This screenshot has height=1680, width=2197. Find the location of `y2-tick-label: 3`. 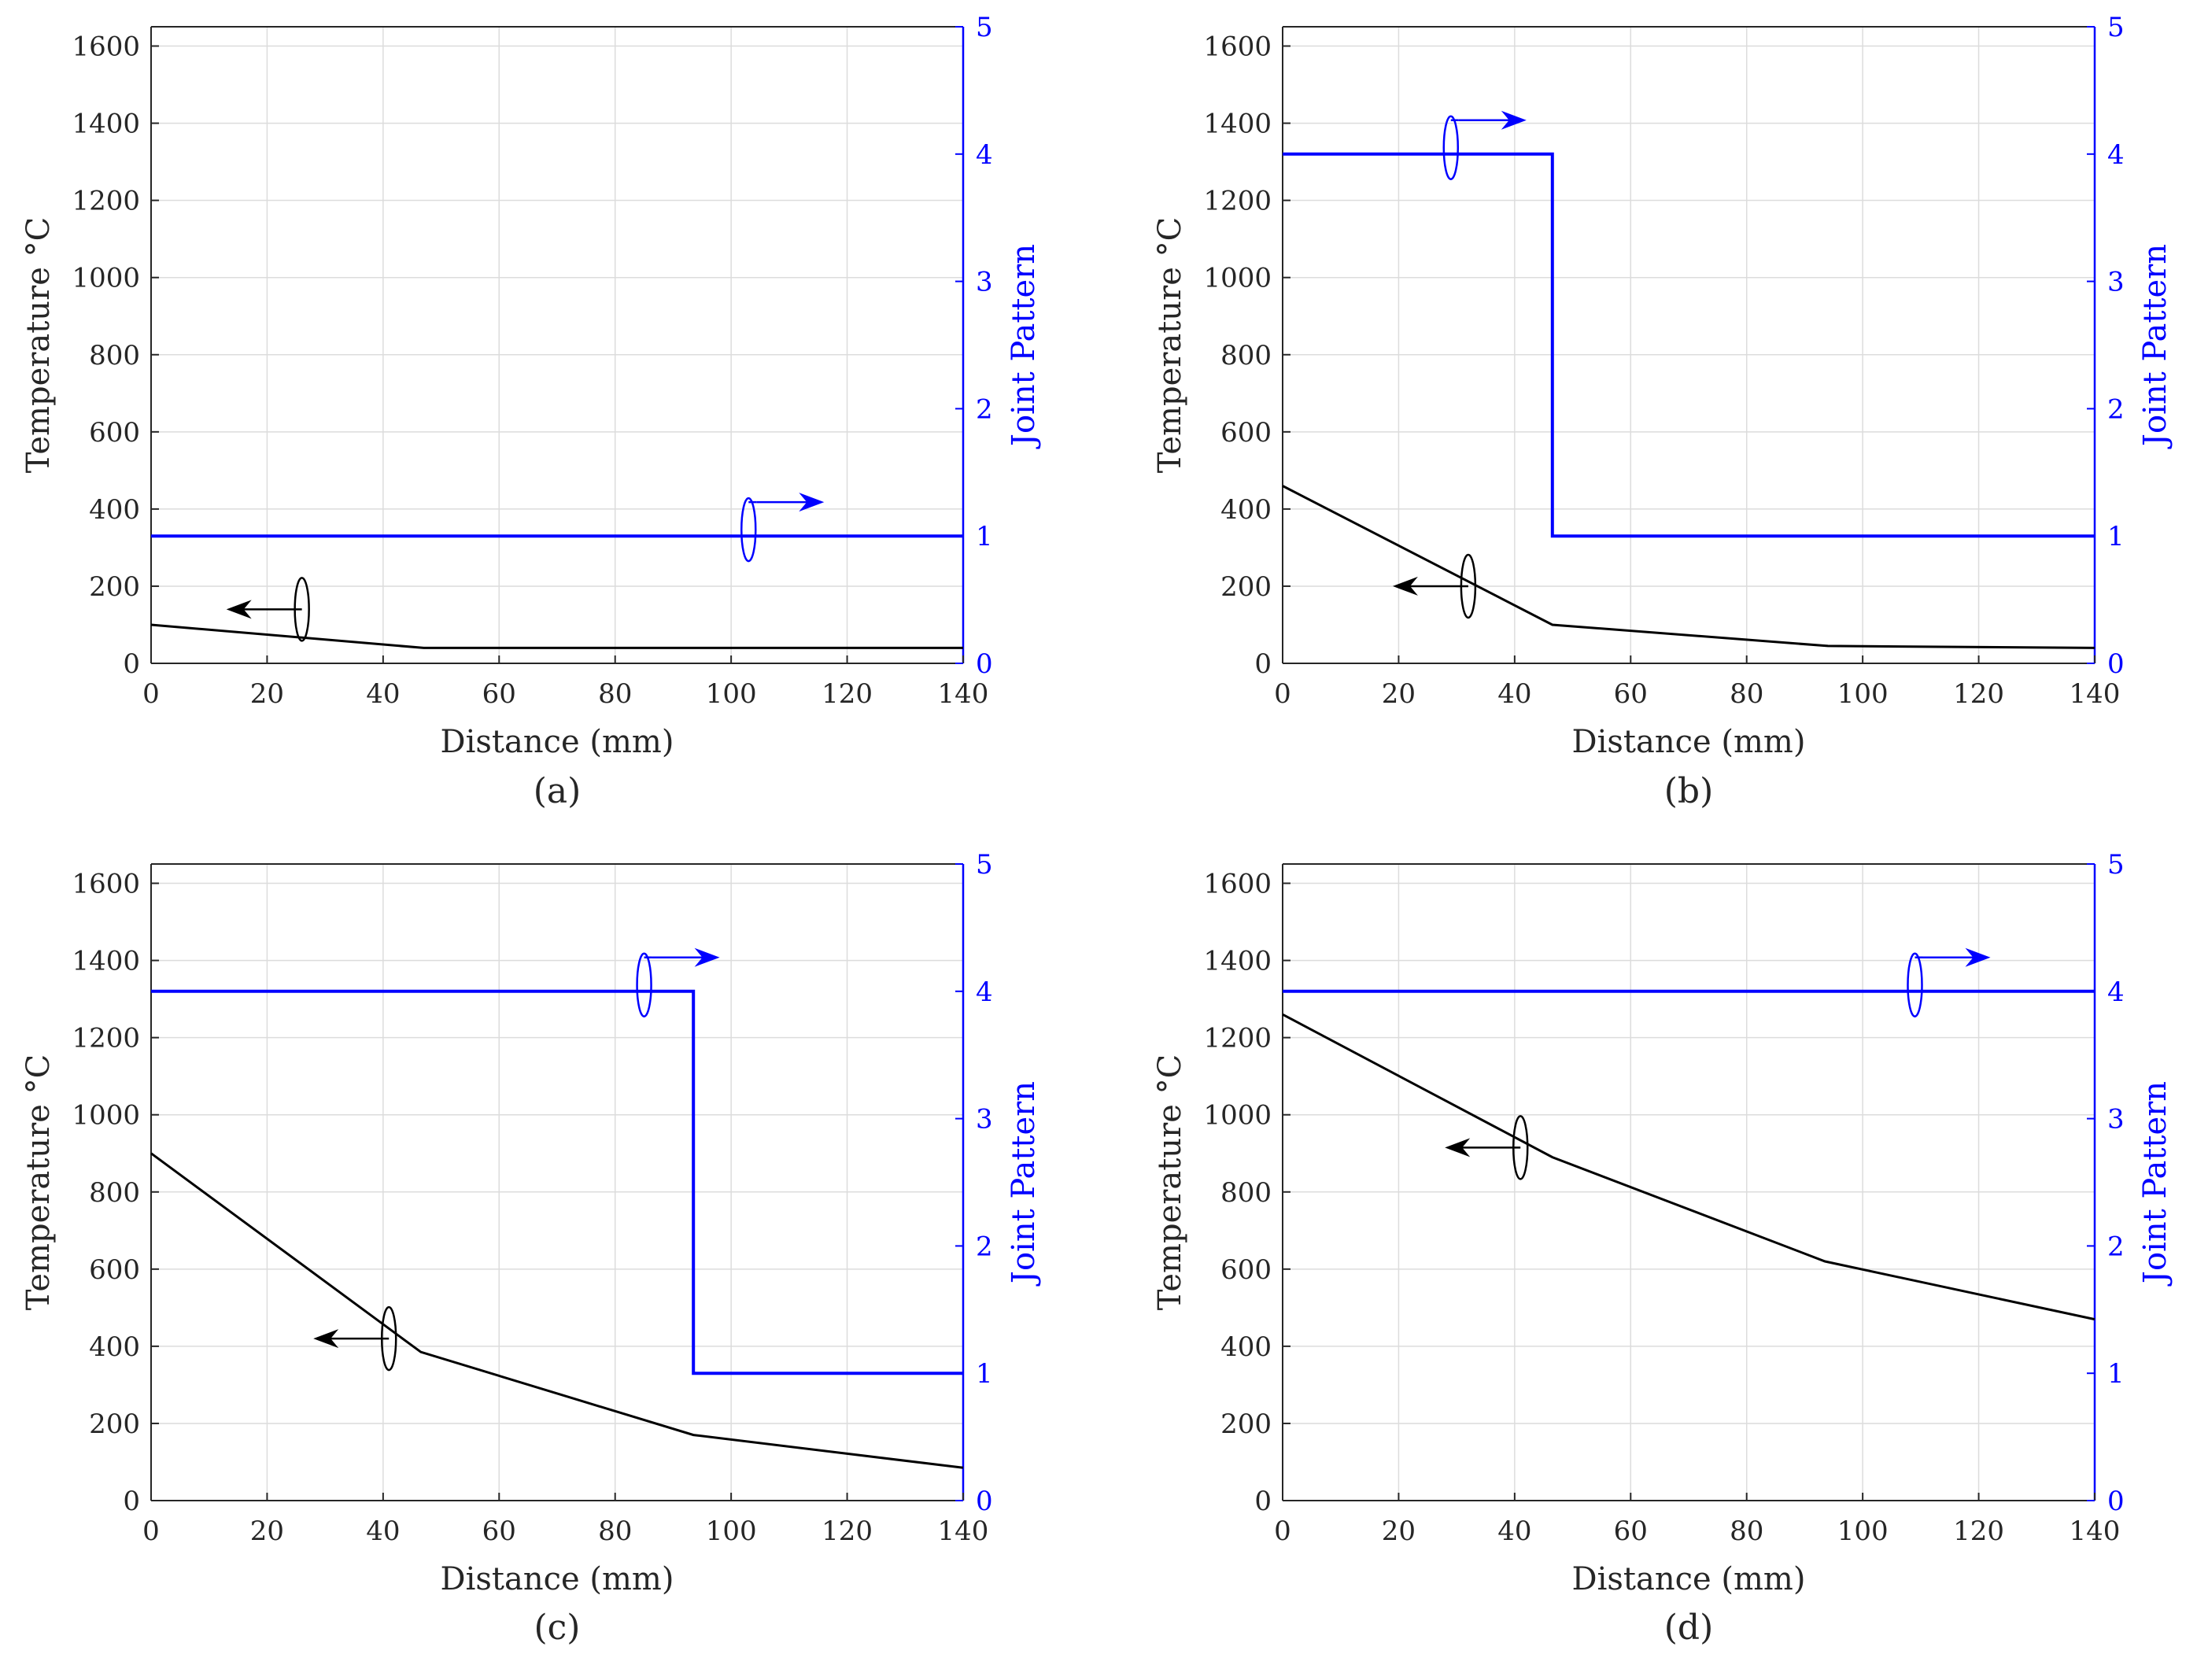

y2-tick-label: 3 is located at coordinates (984, 1119).